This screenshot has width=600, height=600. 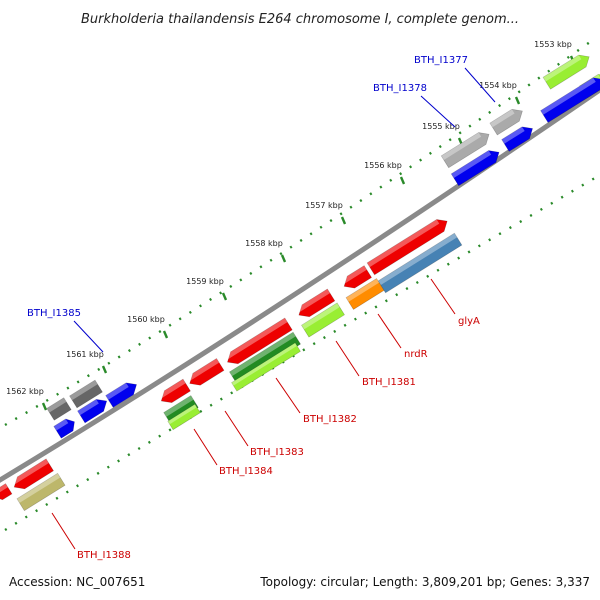 What do you see at coordinates (277, 452) in the screenshot?
I see `gene-label: BTH_I1383` at bounding box center [277, 452].